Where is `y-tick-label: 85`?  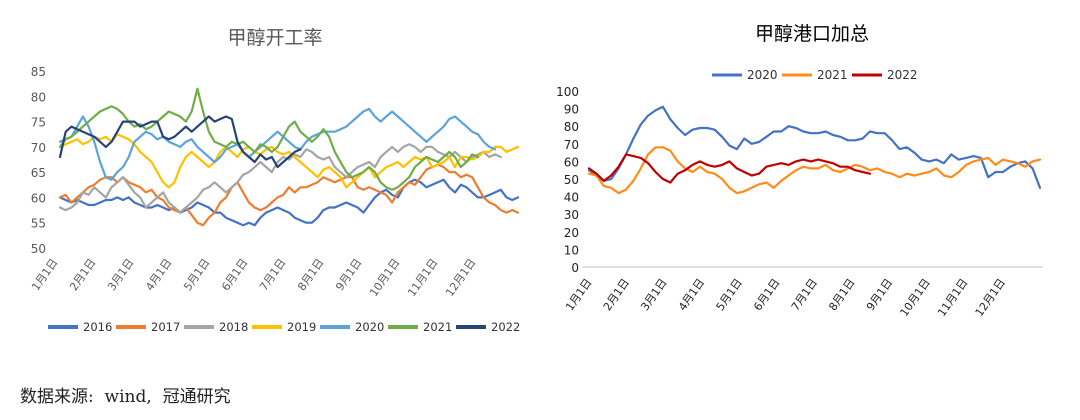
y-tick-label: 85 is located at coordinates (38, 72).